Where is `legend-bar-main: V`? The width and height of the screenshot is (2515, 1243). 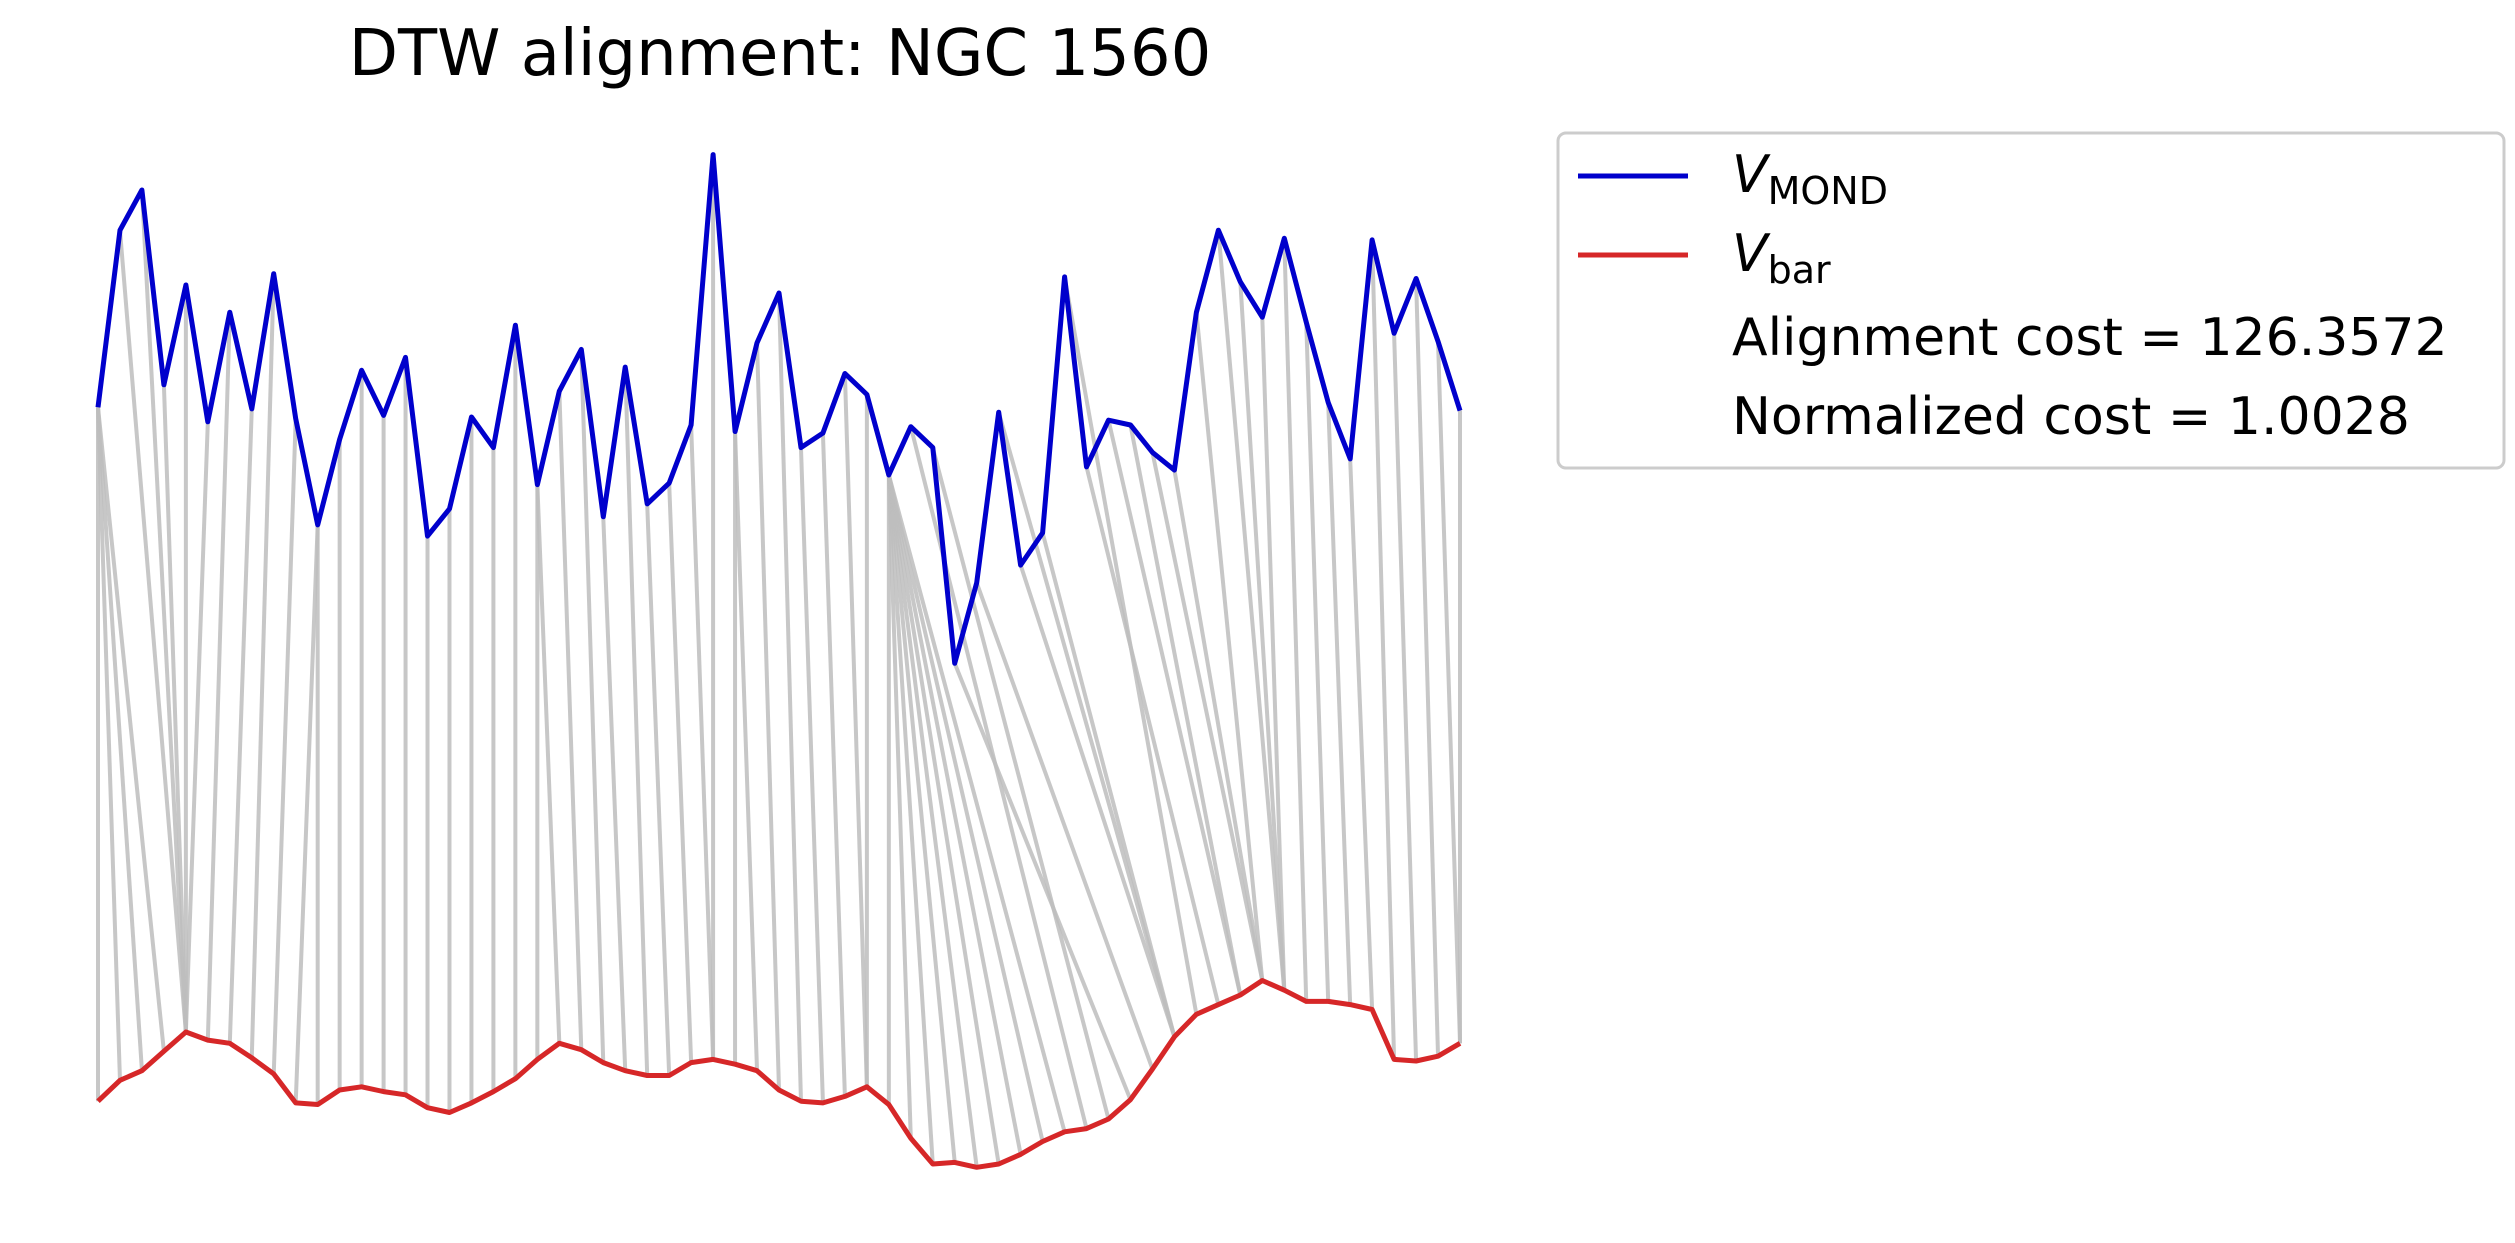
legend-bar-main: V is located at coordinates (1751, 254).